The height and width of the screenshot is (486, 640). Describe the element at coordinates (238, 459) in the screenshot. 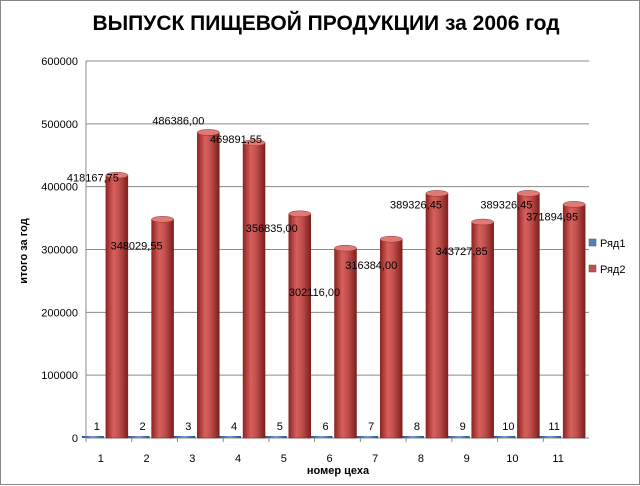

I see `x-tick-label: 4` at that location.